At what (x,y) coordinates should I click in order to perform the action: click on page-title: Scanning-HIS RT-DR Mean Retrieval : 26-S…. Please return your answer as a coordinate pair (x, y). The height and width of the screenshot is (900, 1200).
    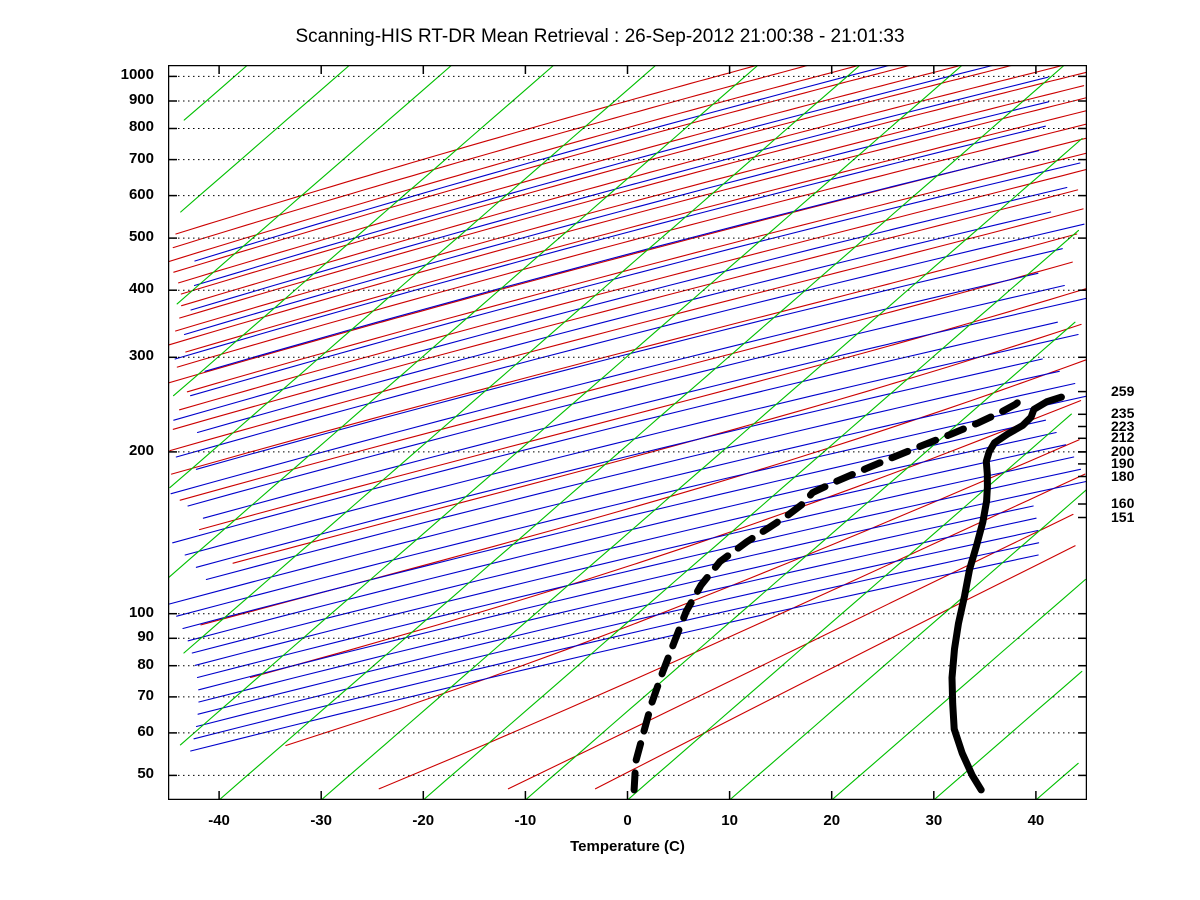
    Looking at the image, I should click on (600, 36).